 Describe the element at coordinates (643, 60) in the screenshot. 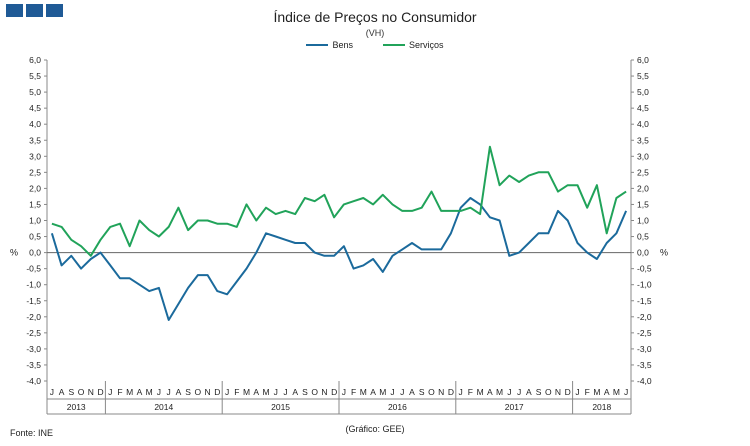

I see `y-tick-label-right: 6,0` at that location.